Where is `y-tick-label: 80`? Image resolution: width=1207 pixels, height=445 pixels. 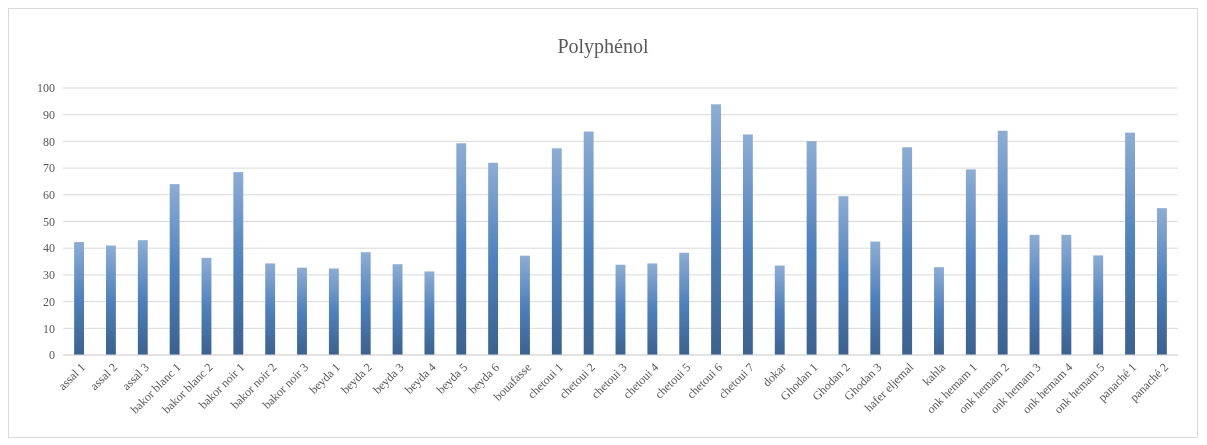
y-tick-label: 80 is located at coordinates (49, 141).